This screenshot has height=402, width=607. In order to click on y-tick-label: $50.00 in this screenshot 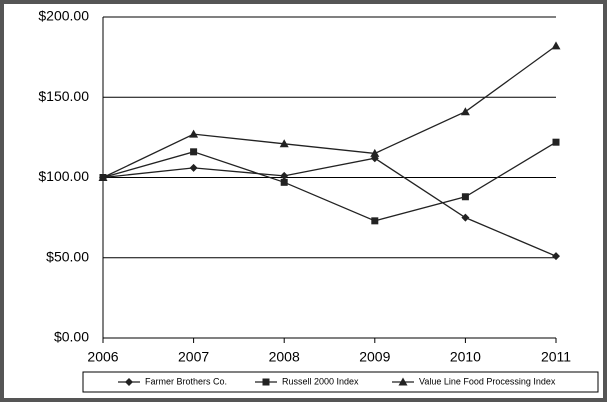, I will do `click(67, 256)`.